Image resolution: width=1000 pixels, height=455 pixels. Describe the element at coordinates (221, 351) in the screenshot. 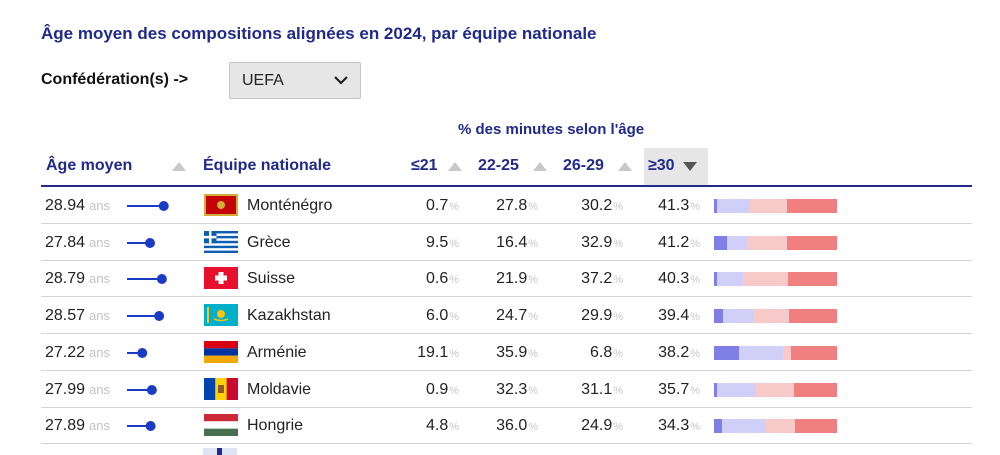

I see `flag-armenia-icon` at that location.